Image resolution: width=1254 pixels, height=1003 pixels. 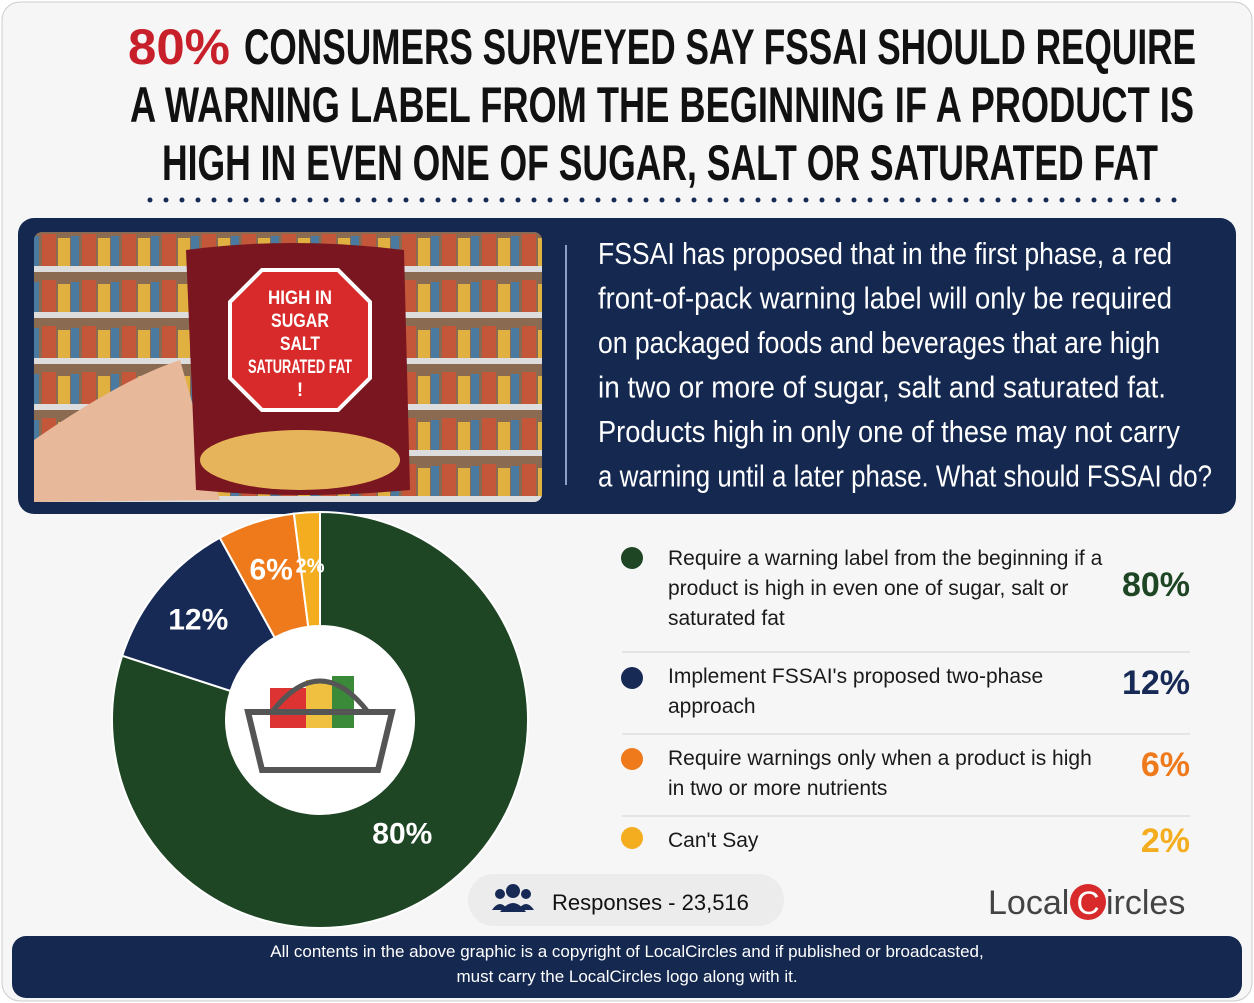 I want to click on slice-label: 80%, so click(x=402, y=833).